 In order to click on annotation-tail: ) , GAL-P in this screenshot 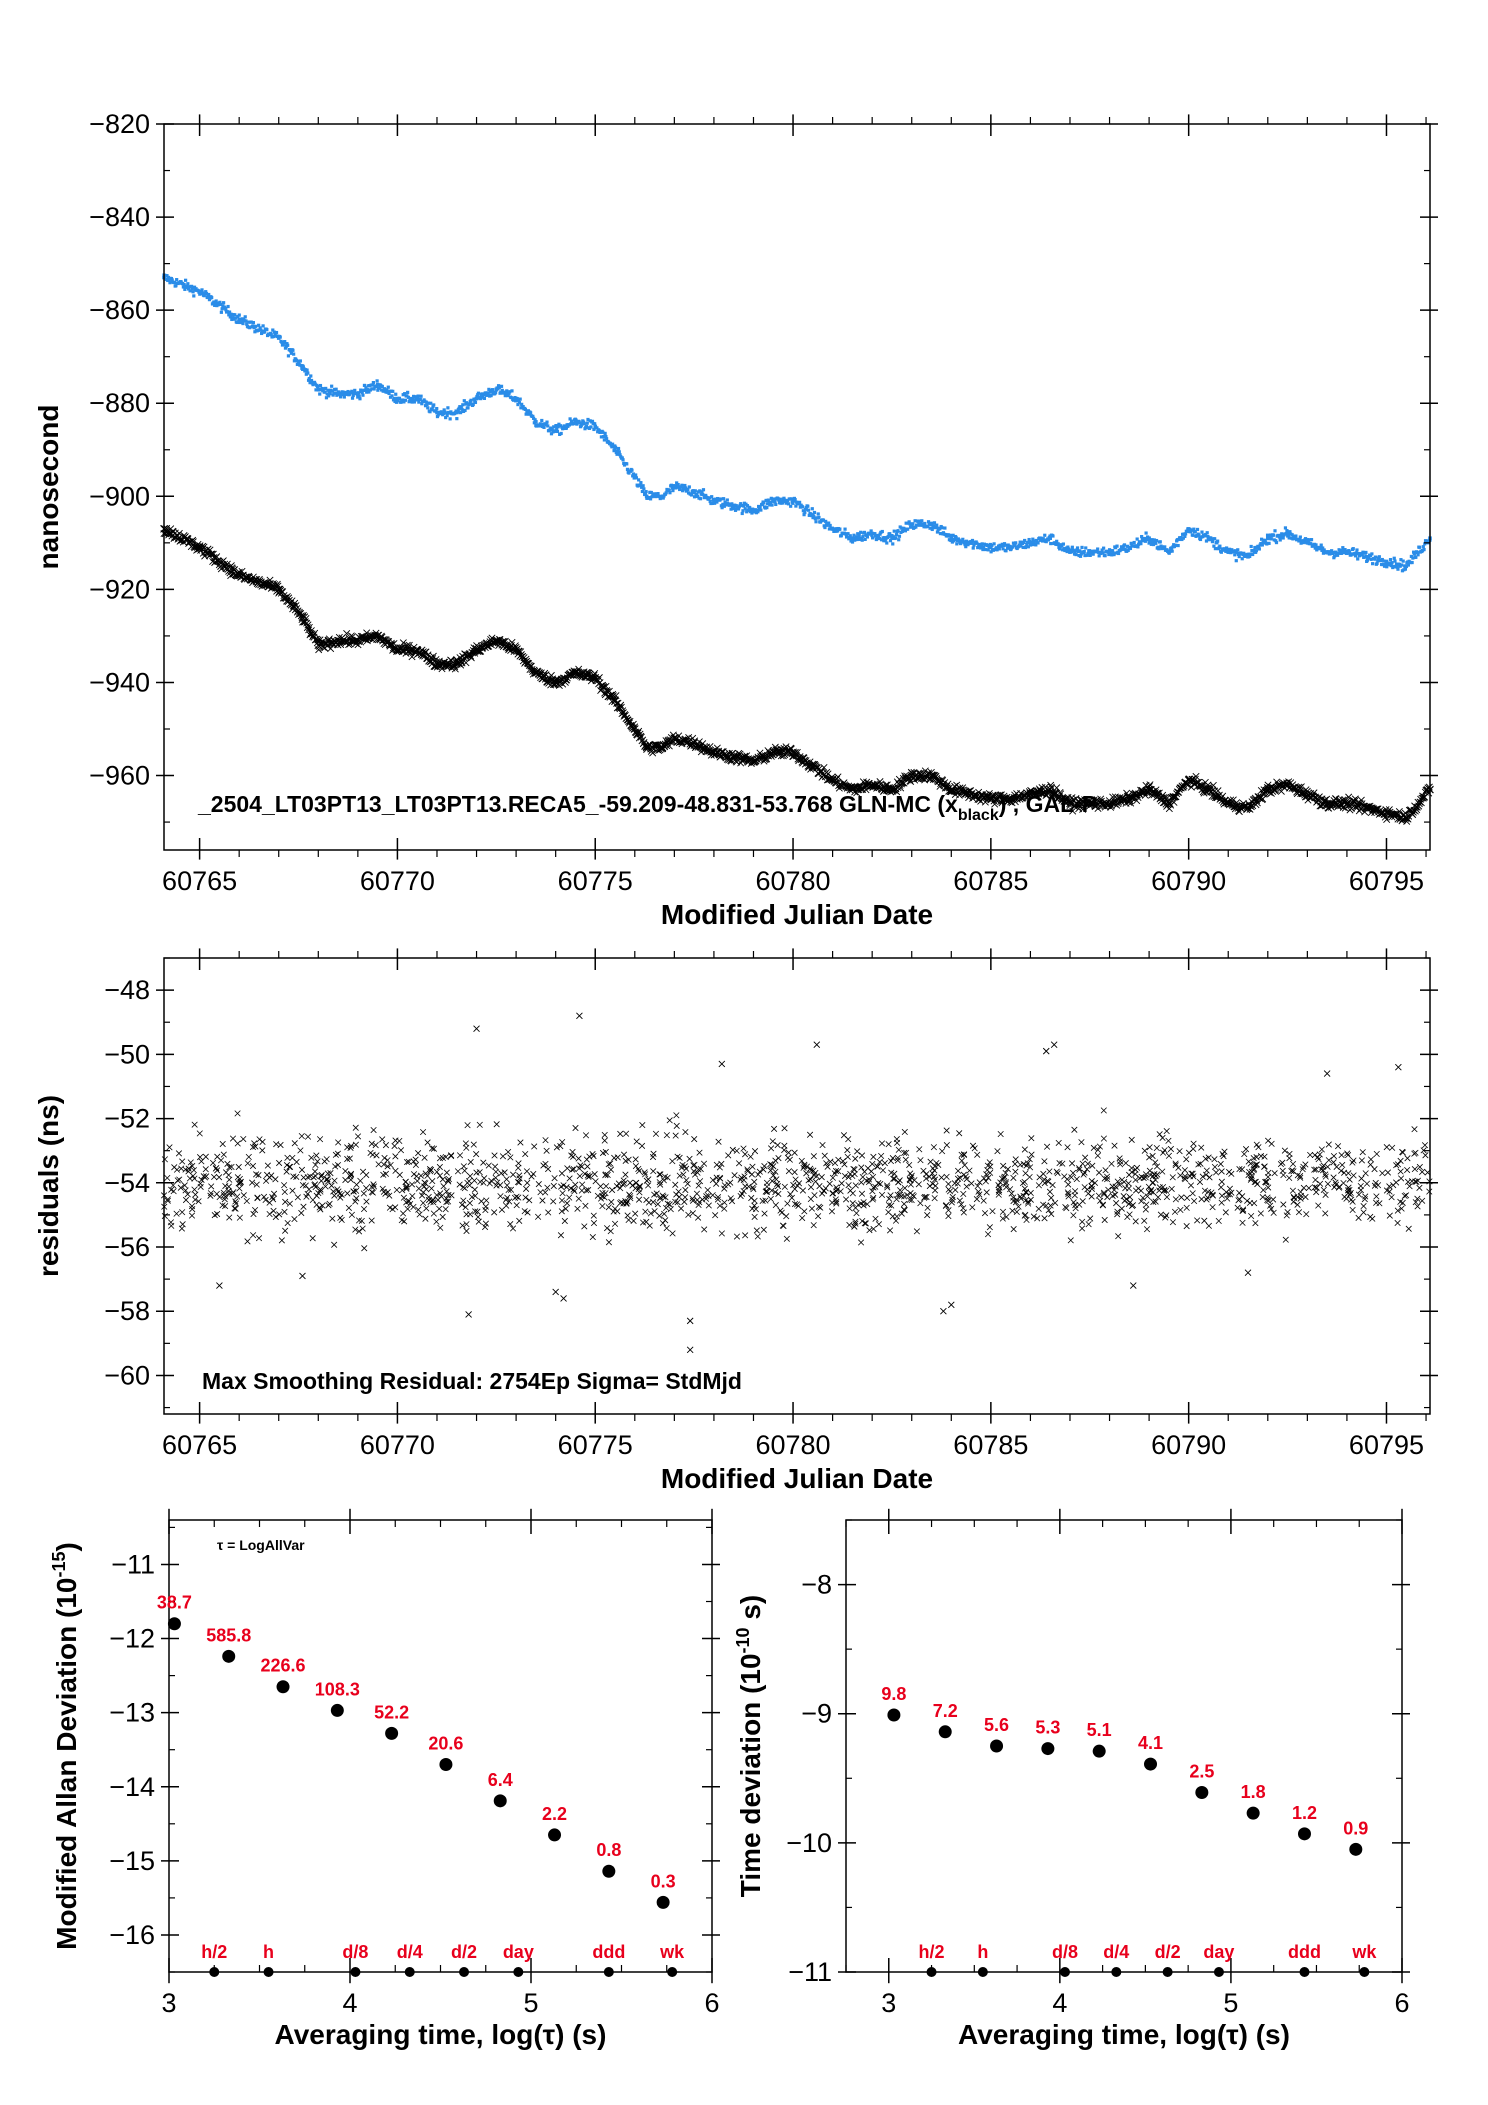, I will do `click(1048, 804)`.